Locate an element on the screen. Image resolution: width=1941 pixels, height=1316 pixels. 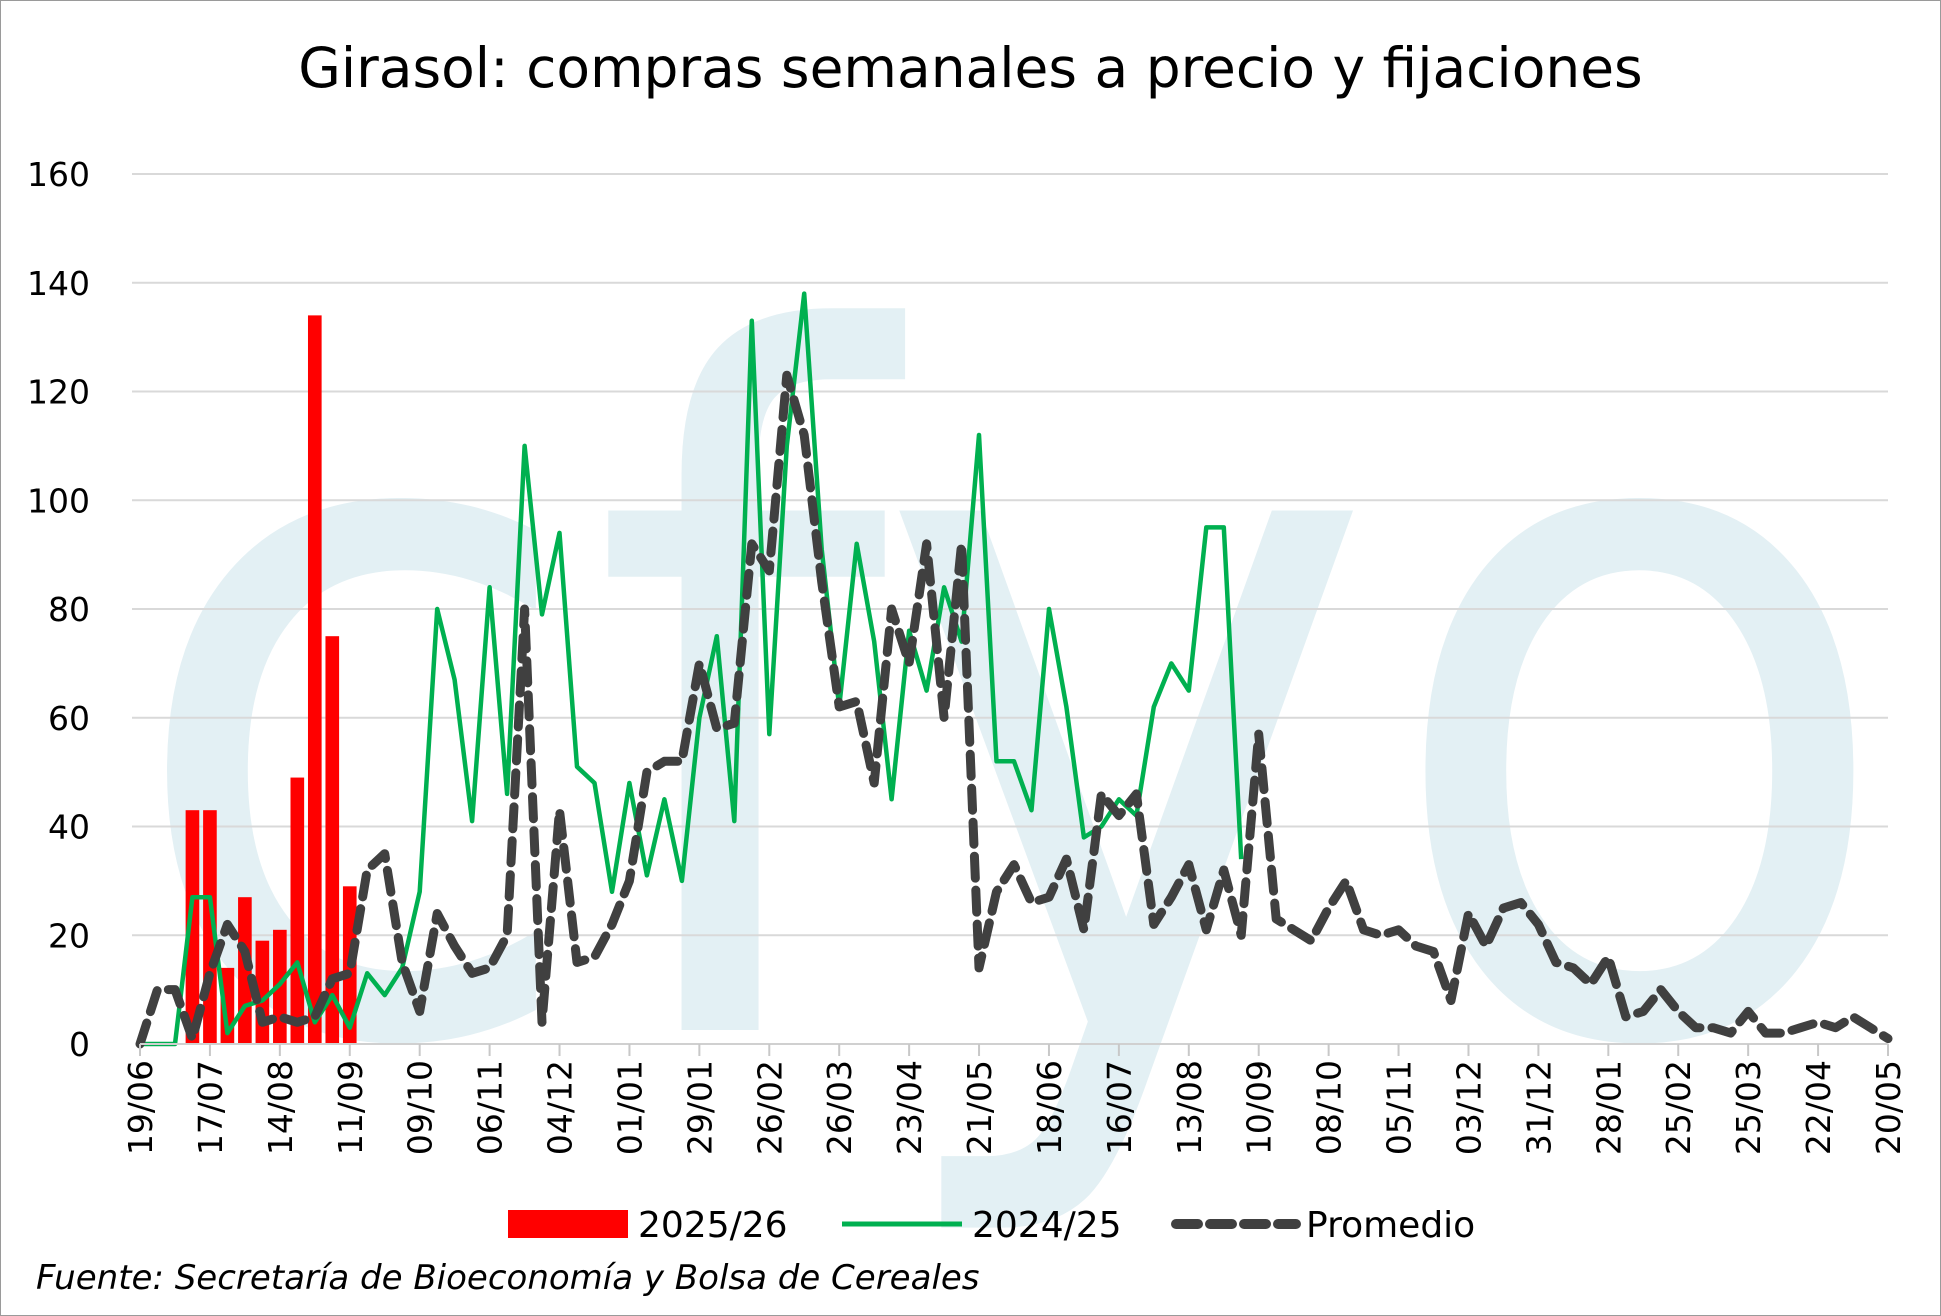
legend-label-promedio: Promedio is located at coordinates (1390, 1225).